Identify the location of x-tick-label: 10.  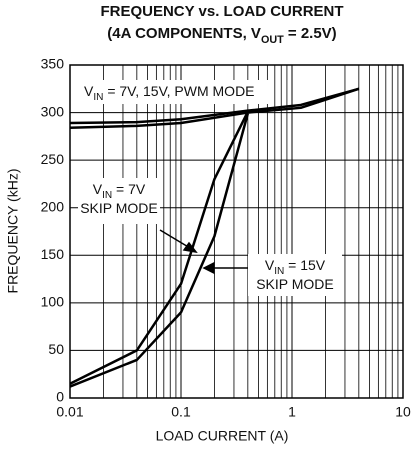
(403, 412).